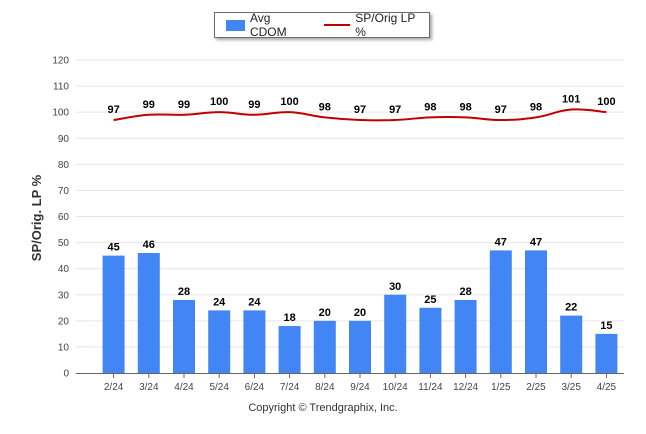 Image resolution: width=646 pixels, height=434 pixels. What do you see at coordinates (64, 165) in the screenshot?
I see `y-tick-label: 80` at bounding box center [64, 165].